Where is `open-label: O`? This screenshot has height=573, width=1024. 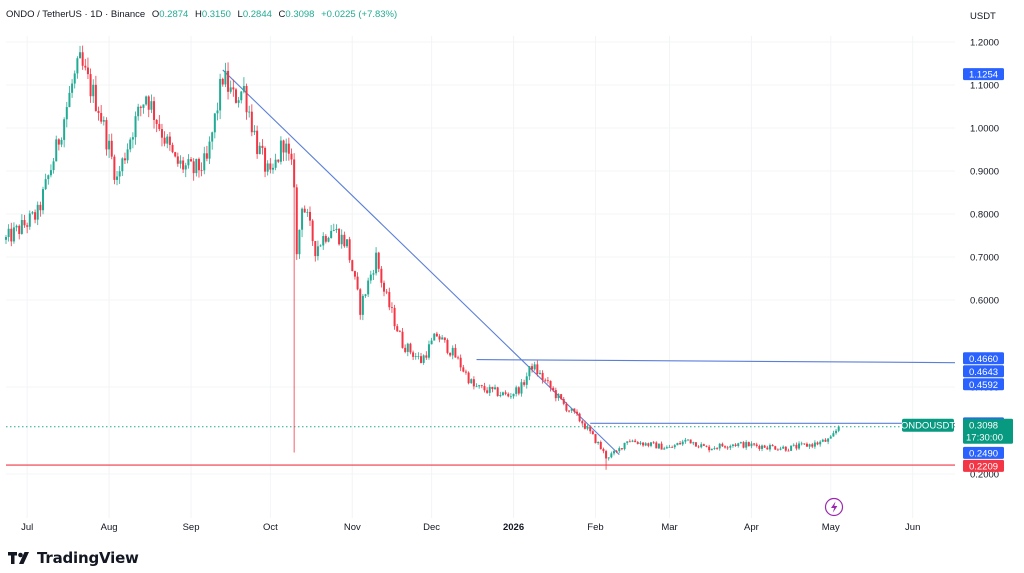 open-label: O is located at coordinates (155, 14).